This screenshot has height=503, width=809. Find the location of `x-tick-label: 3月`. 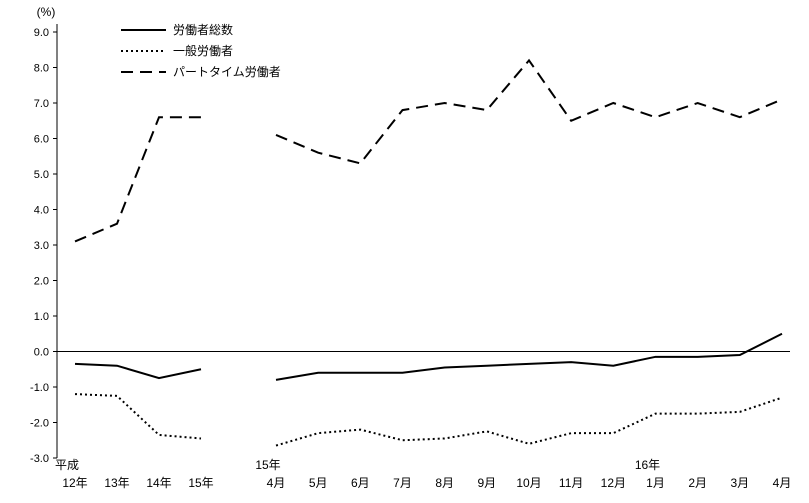

x-tick-label: 3月 is located at coordinates (739, 483).